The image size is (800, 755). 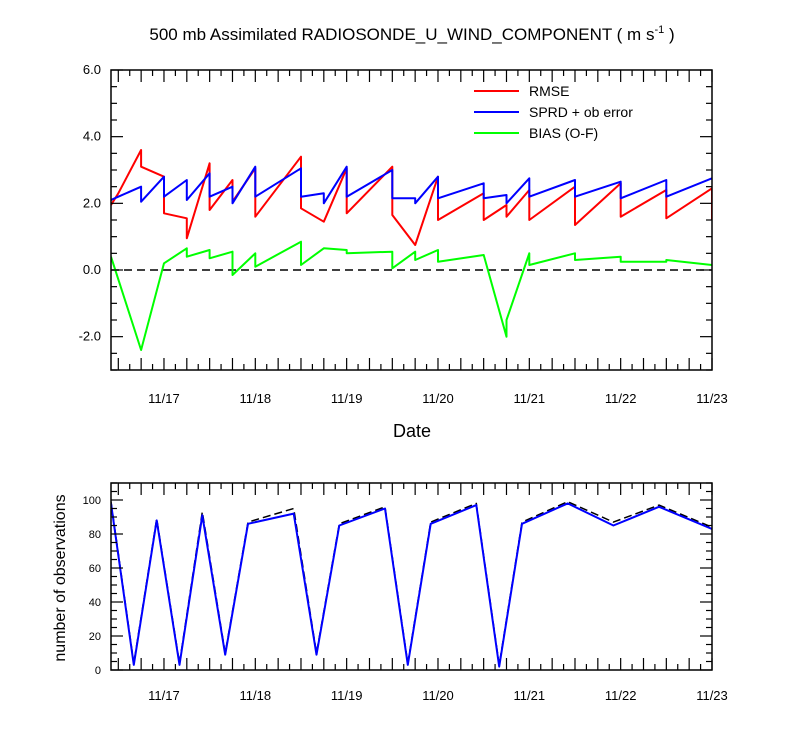 I want to click on top-y-tick-label: 6.0, so click(x=92, y=69).